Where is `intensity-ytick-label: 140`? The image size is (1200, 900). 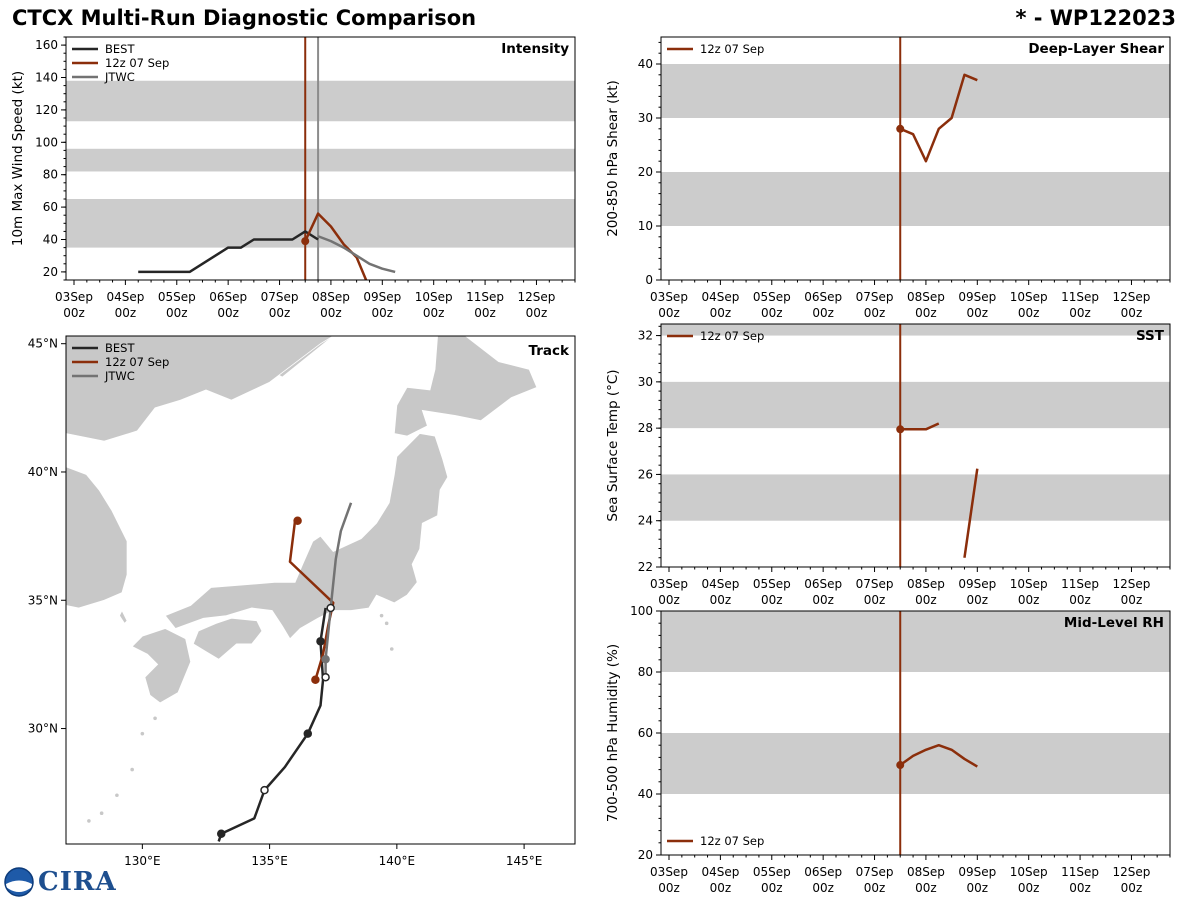
intensity-ytick-label: 140 is located at coordinates (46, 78).